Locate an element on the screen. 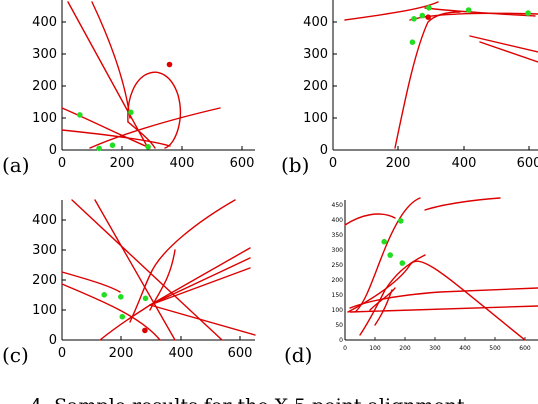 The height and width of the screenshot is (404, 538). panel-c-xtick-label: 600 is located at coordinates (240, 353).